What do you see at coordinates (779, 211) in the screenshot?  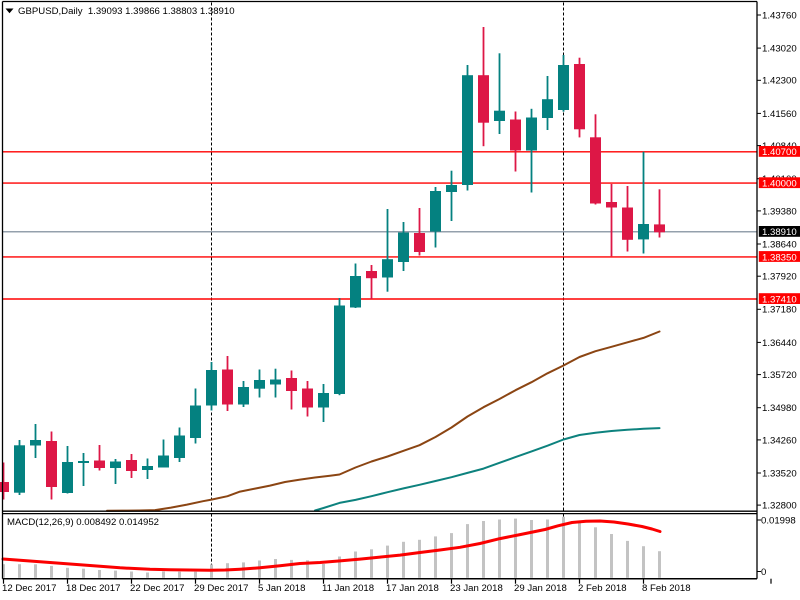 I see `svg-text: 1.39380` at bounding box center [779, 211].